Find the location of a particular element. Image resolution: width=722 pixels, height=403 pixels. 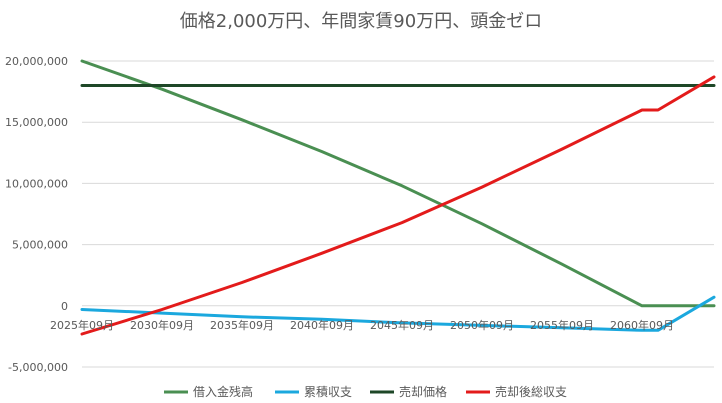

y-tick-label: 5,000,000 is located at coordinates (40, 245).